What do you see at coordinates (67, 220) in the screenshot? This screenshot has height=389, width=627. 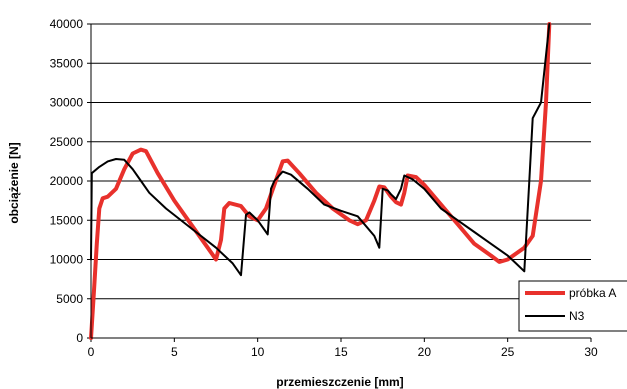 I see `y-tick-label: 15000` at bounding box center [67, 220].